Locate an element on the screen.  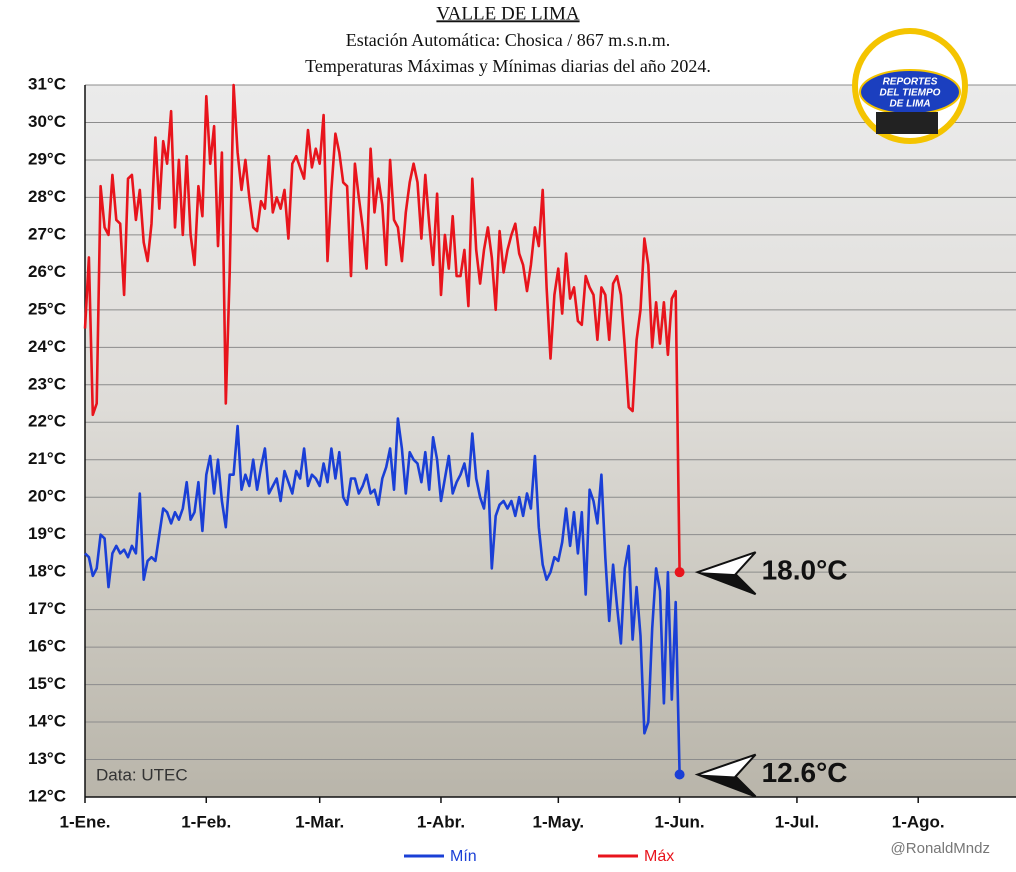
y-tick-label: 16°C is located at coordinates (47, 646).